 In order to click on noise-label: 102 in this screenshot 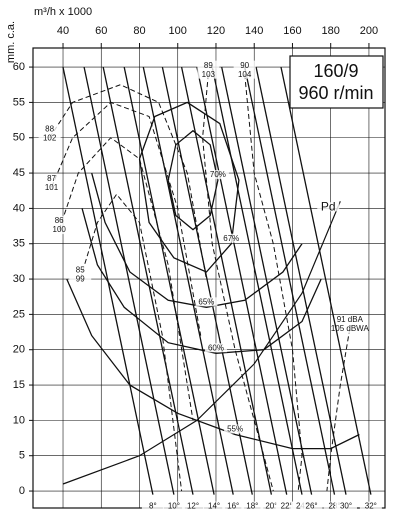, I will do `click(50, 137)`.